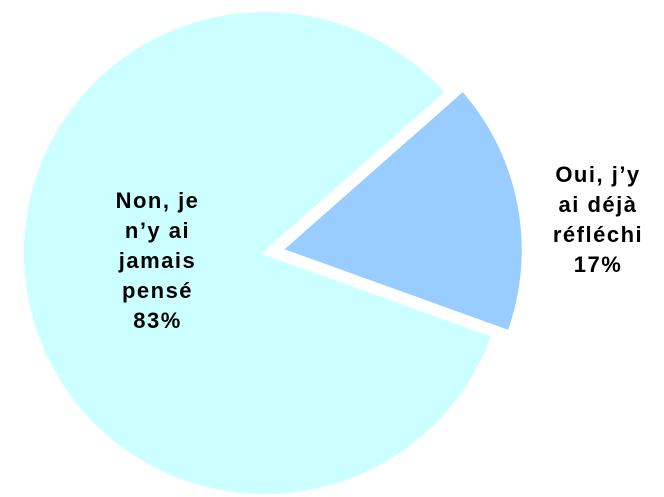 This screenshot has height=497, width=664. Describe the element at coordinates (598, 264) in the screenshot. I see `value-label: 17%` at that location.